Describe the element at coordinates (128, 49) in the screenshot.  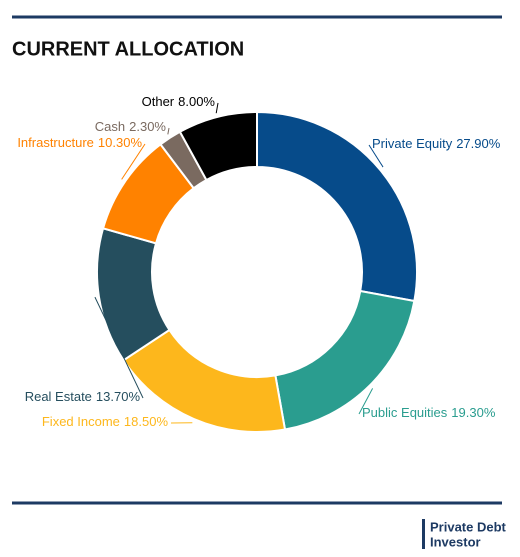
I see `chart-title: CURRENT ALLOCATION` at that location.